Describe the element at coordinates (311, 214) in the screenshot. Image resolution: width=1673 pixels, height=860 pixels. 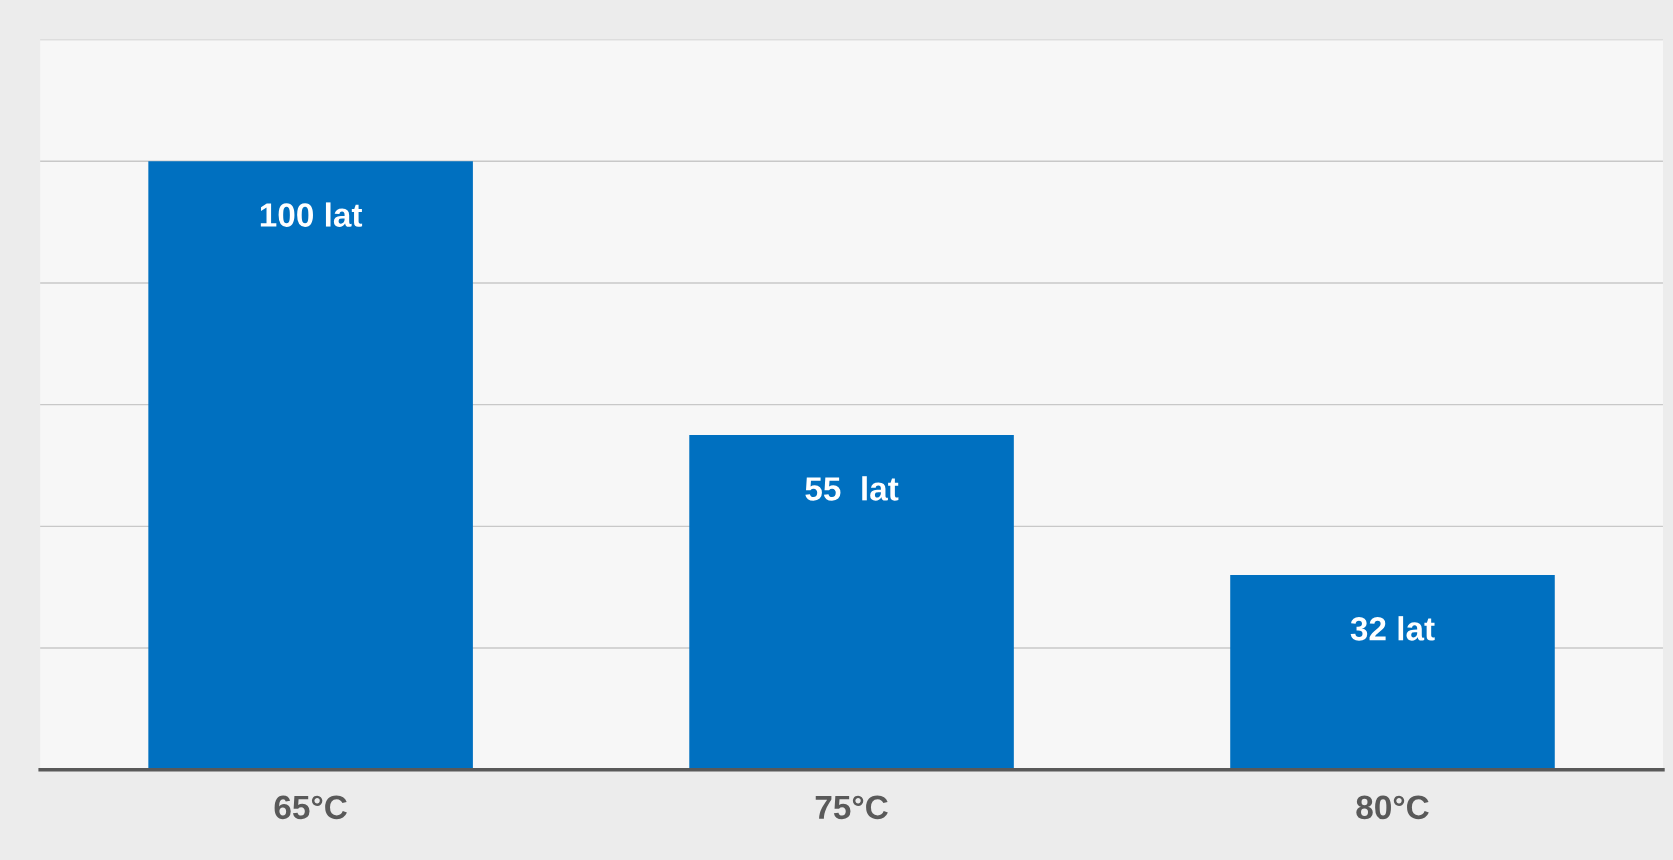
I see `data-label: 100 lat` at that location.